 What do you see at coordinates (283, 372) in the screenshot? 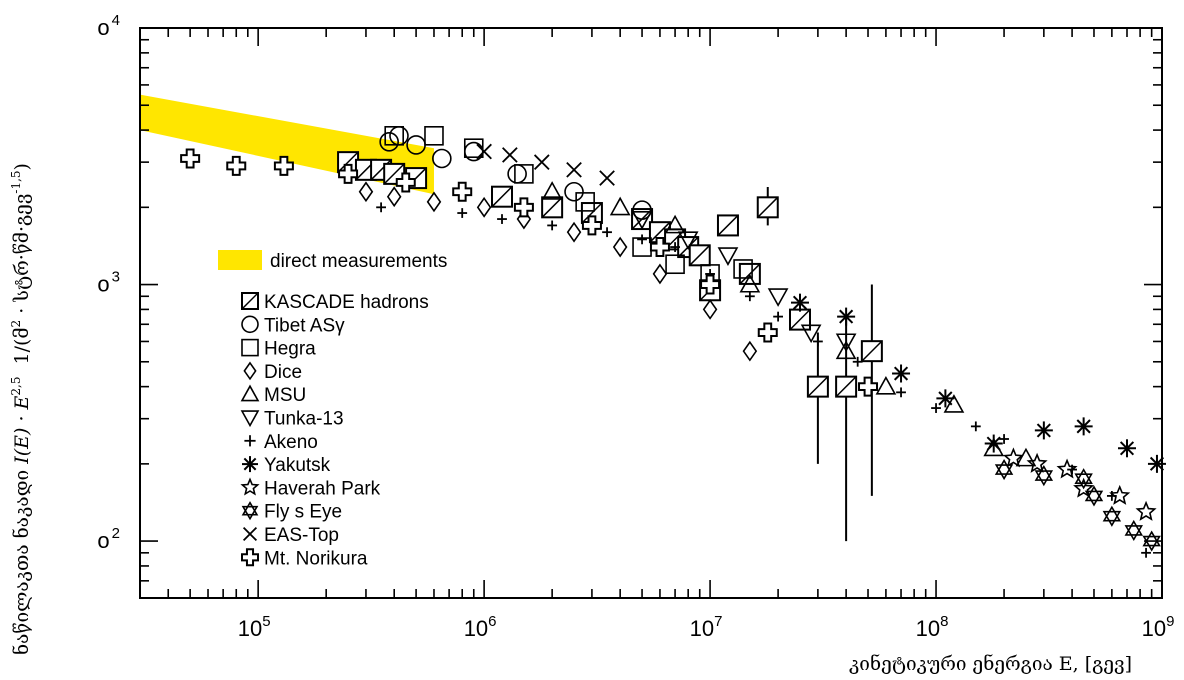
I see `legend-label: Dice` at bounding box center [283, 372].